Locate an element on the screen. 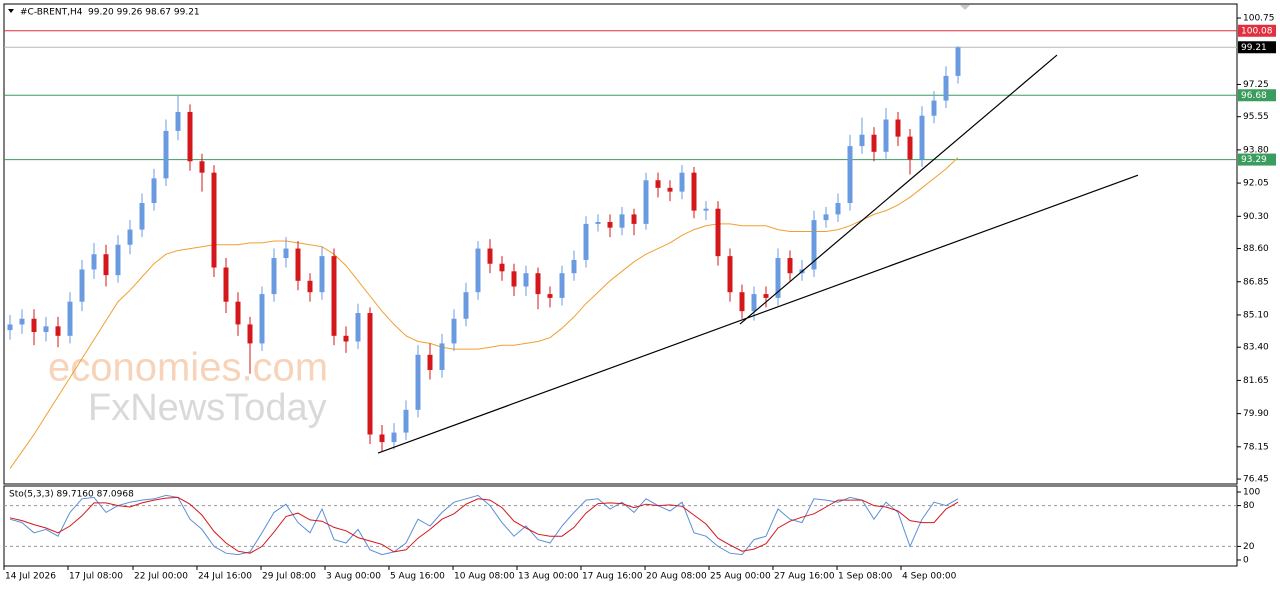 The image size is (1280, 589). x-tick-label: 14 Jul 2026 is located at coordinates (30, 577).